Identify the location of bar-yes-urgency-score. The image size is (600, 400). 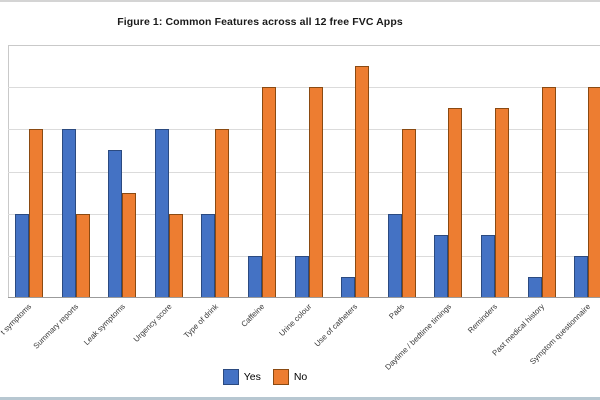
(161, 213).